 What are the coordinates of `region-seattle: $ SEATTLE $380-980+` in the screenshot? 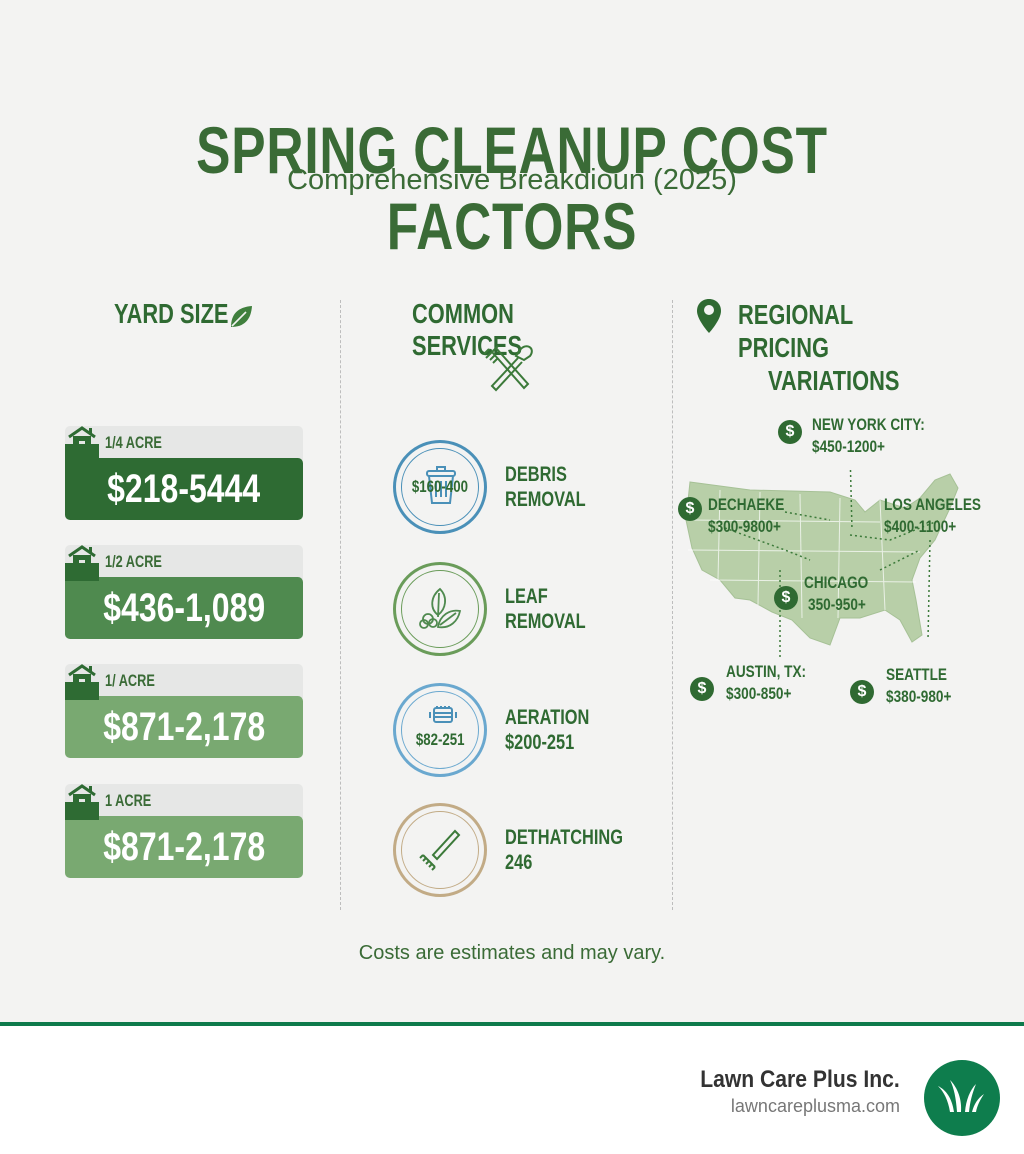 It's located at (909, 686).